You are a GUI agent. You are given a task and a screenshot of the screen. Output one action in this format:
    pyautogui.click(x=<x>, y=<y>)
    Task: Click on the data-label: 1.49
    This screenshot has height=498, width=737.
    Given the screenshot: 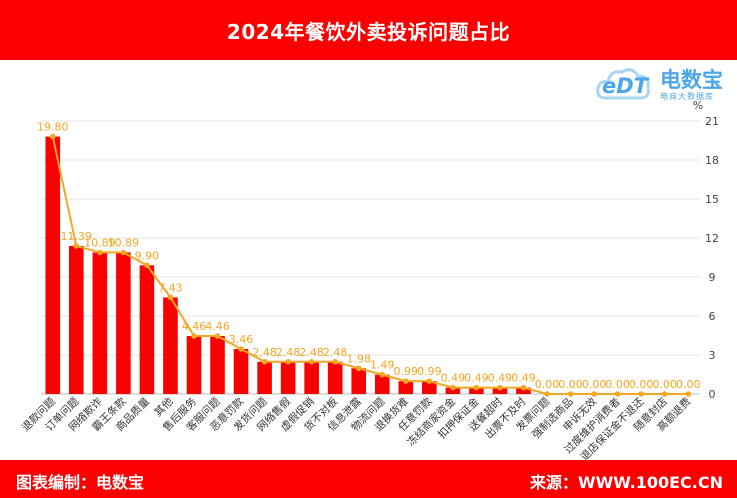 What is the action you would take?
    pyautogui.click(x=382, y=365)
    